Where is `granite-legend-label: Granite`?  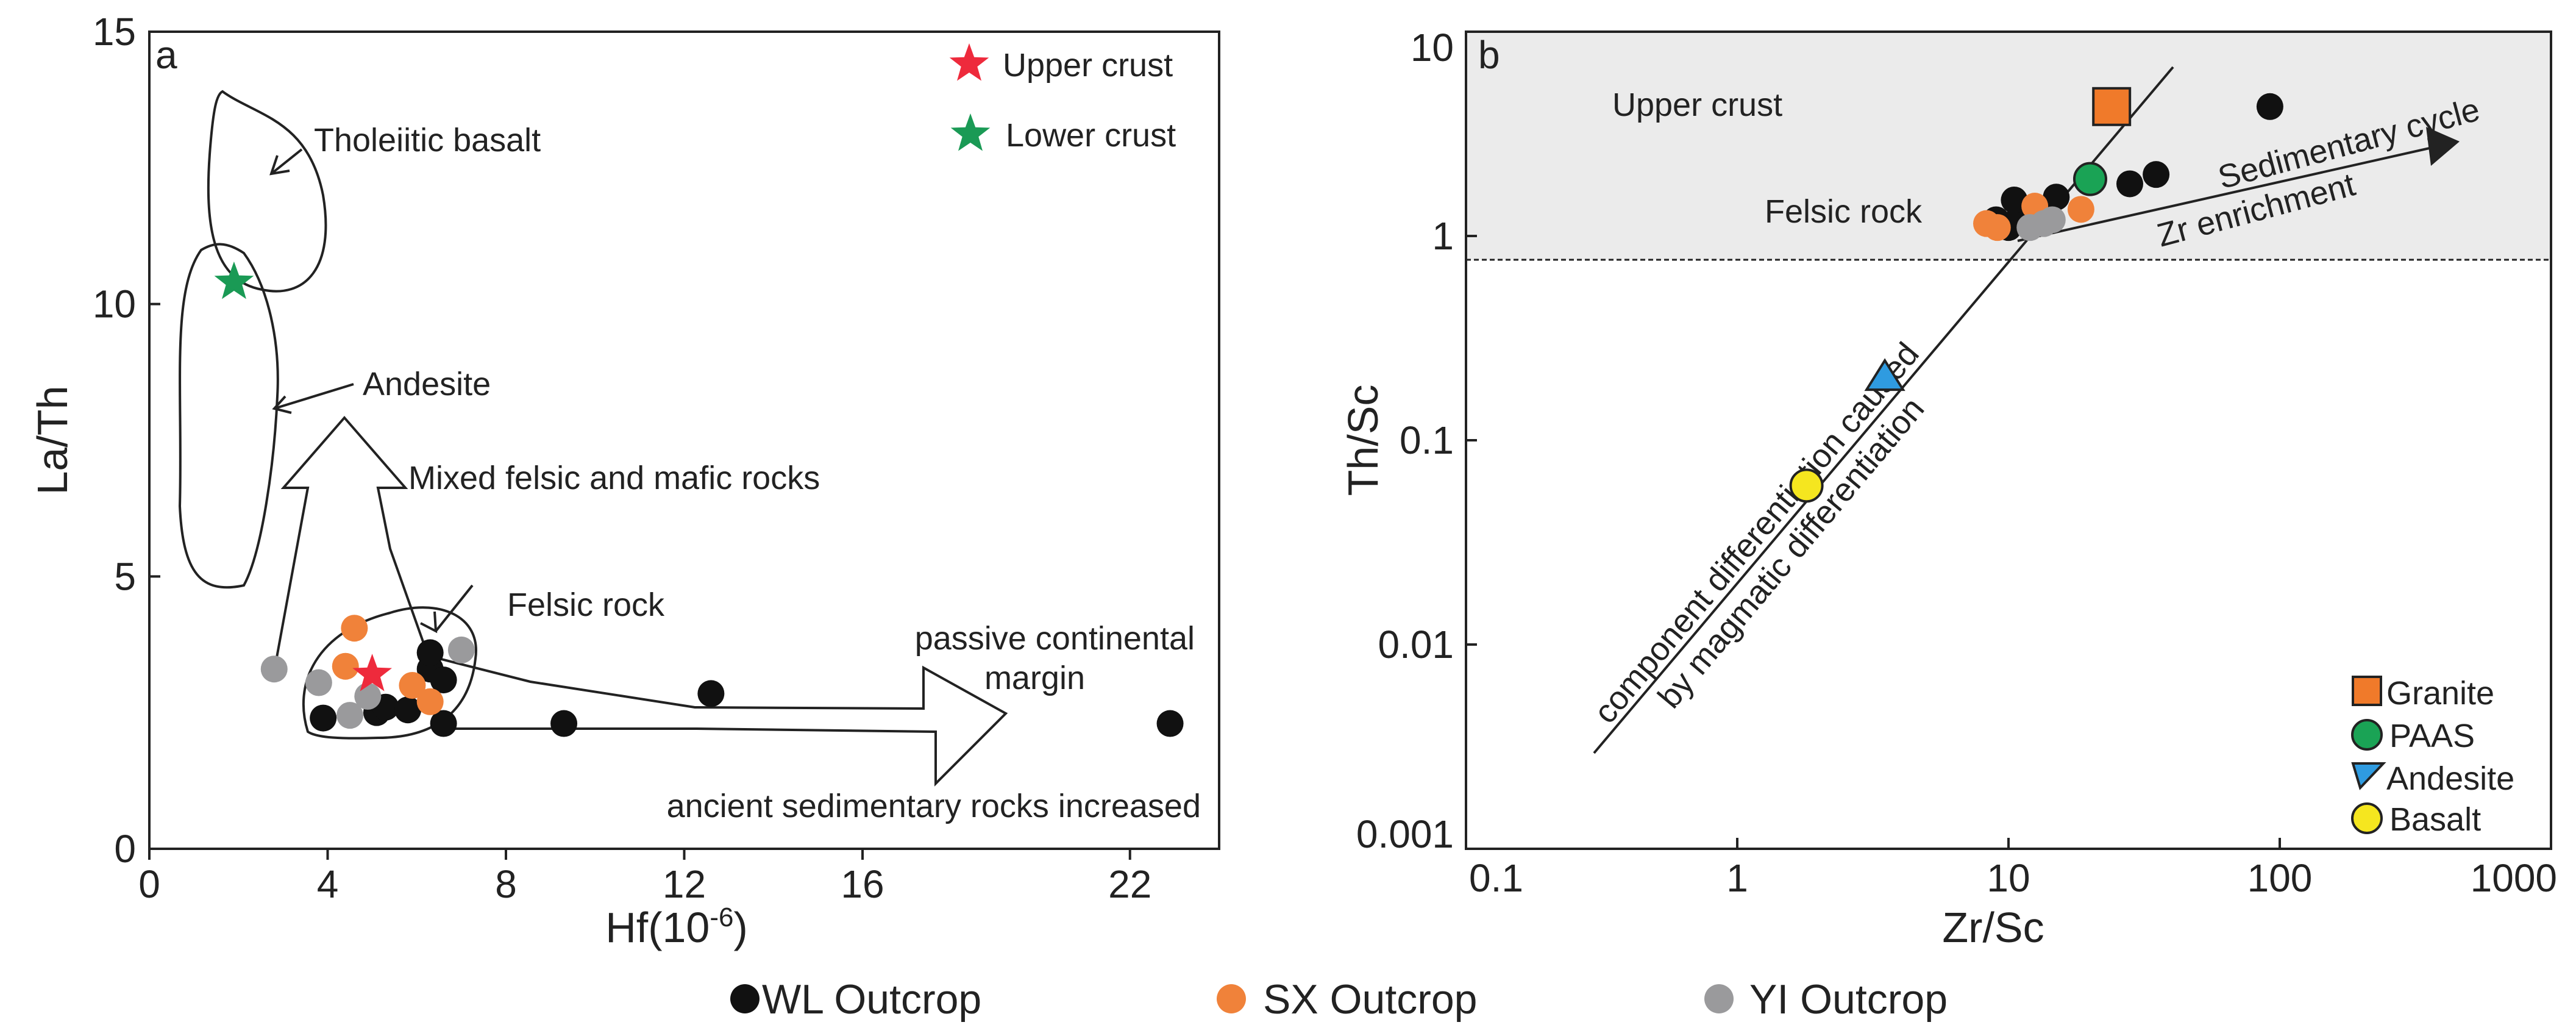 granite-legend-label: Granite is located at coordinates (2440, 693).